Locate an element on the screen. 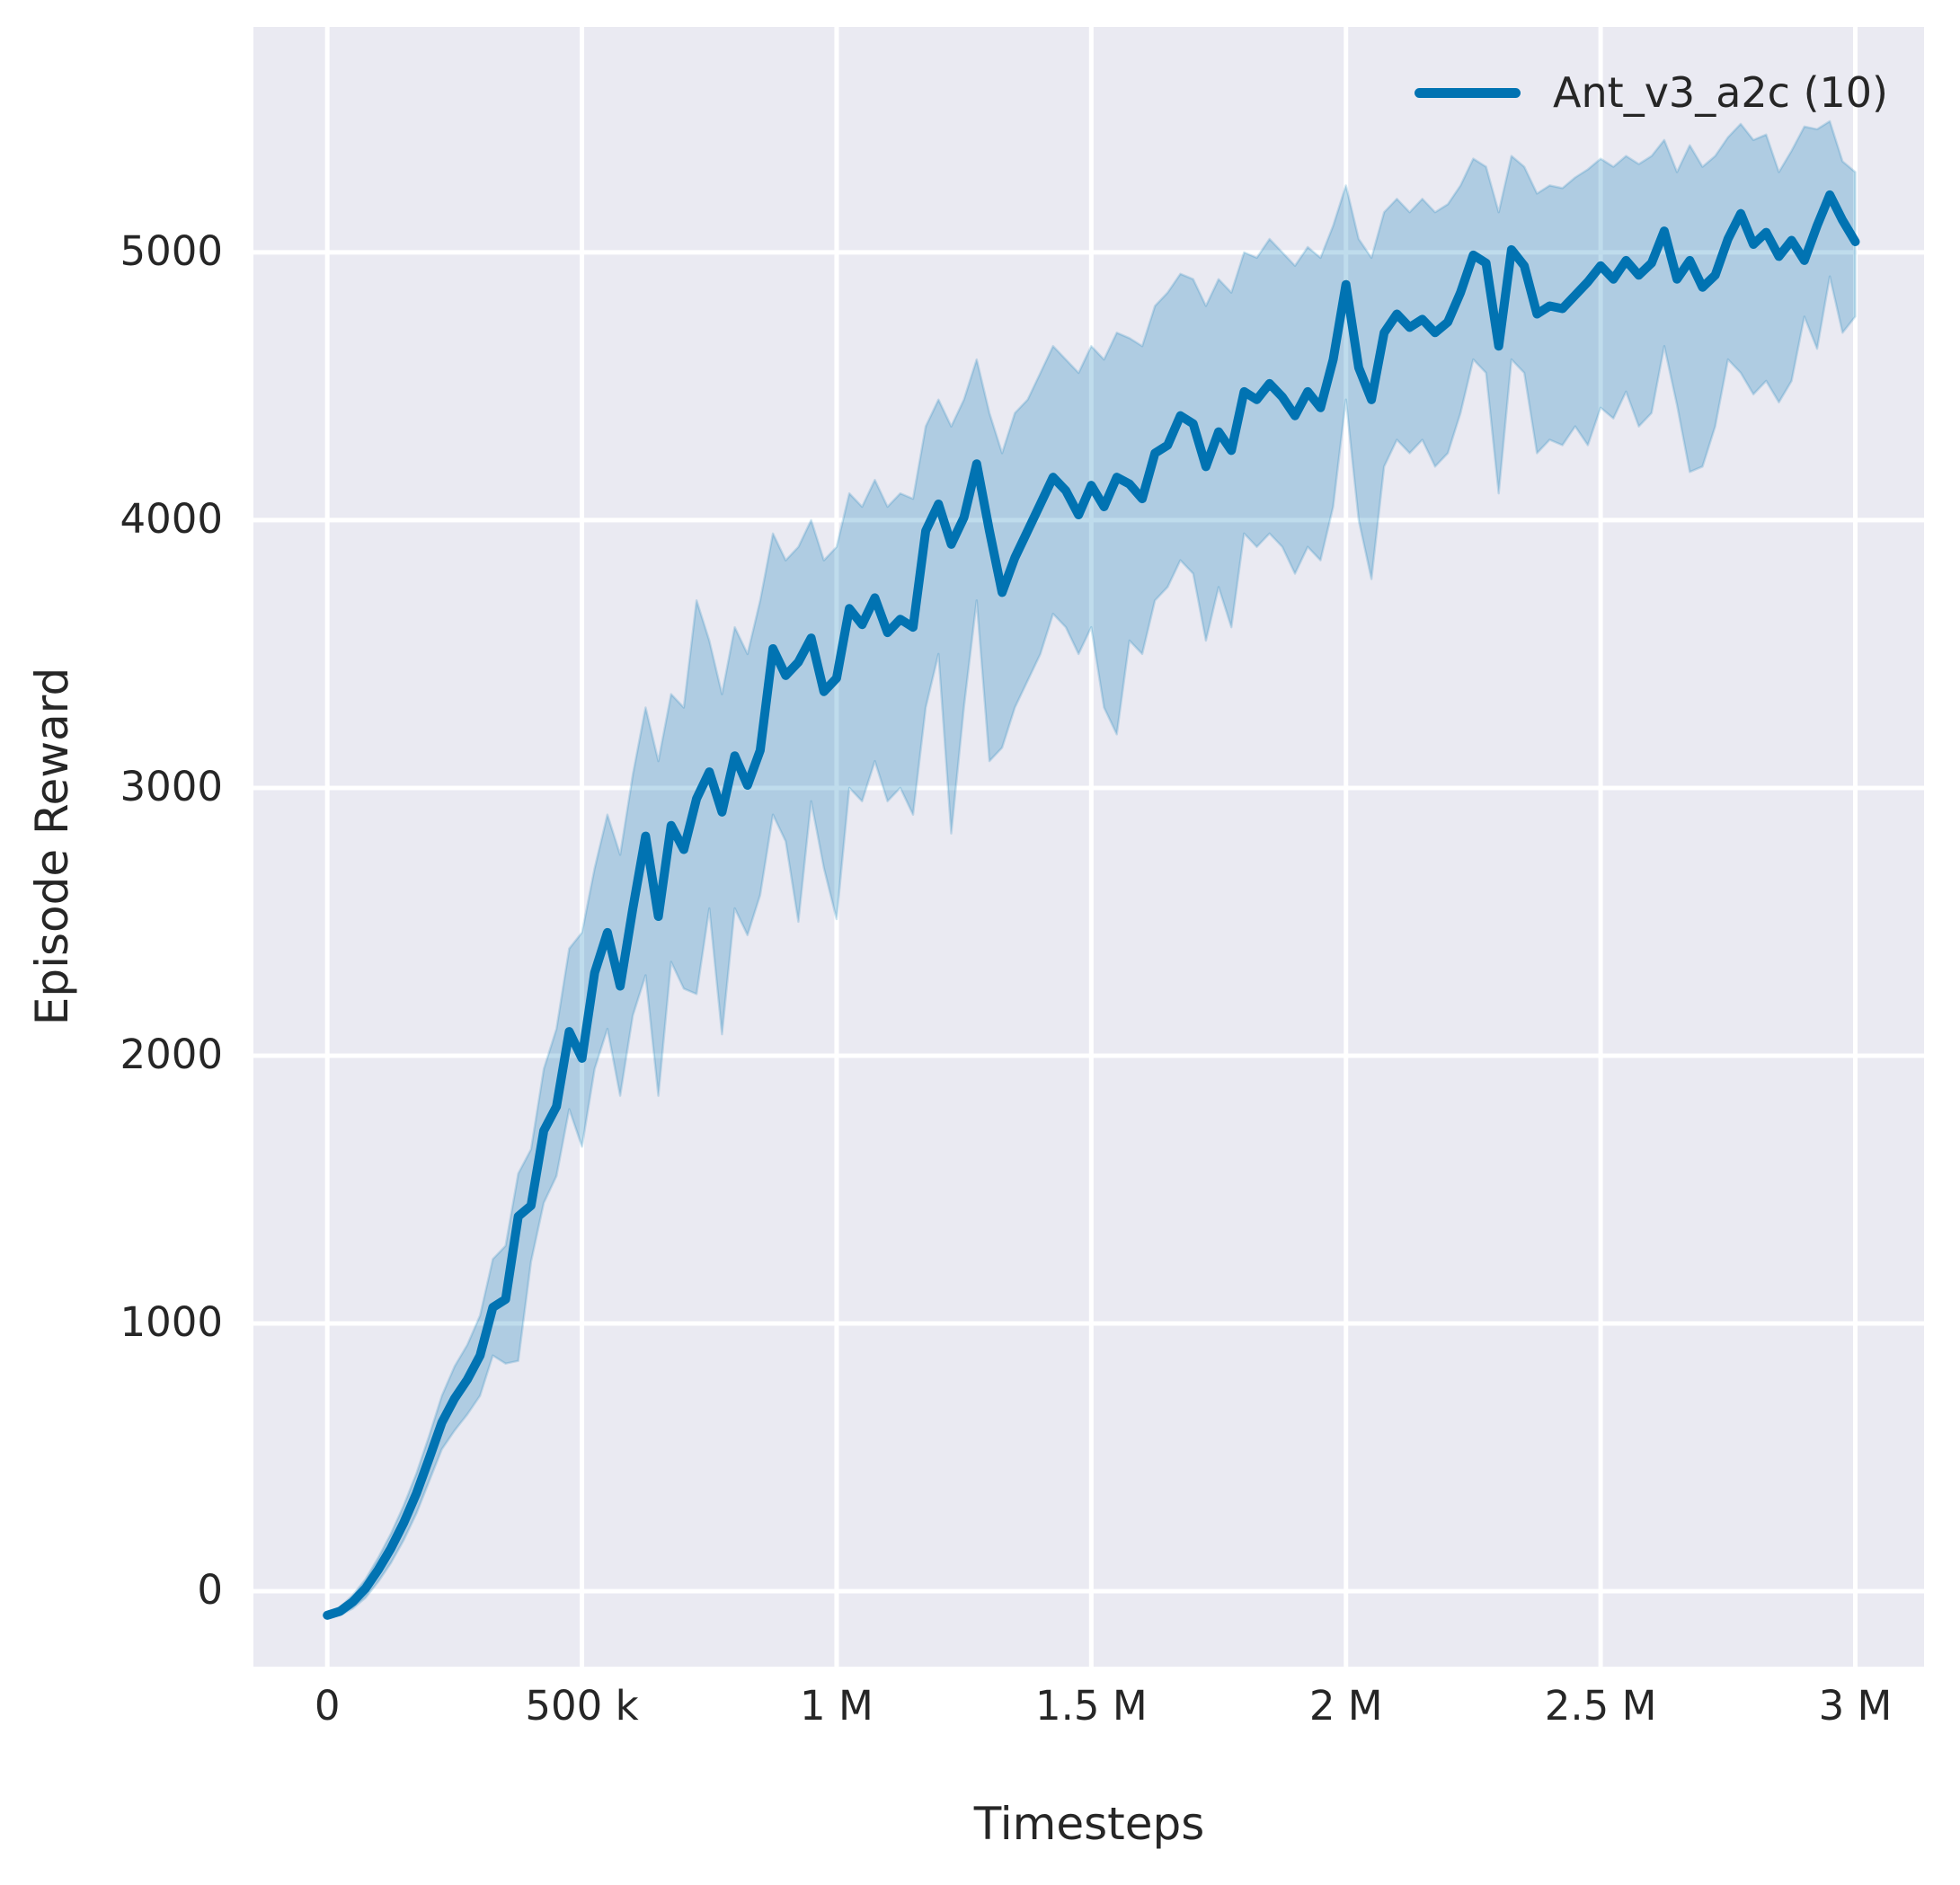 This screenshot has width=1960, height=1885. x-tick-label: 1 M is located at coordinates (837, 1706).